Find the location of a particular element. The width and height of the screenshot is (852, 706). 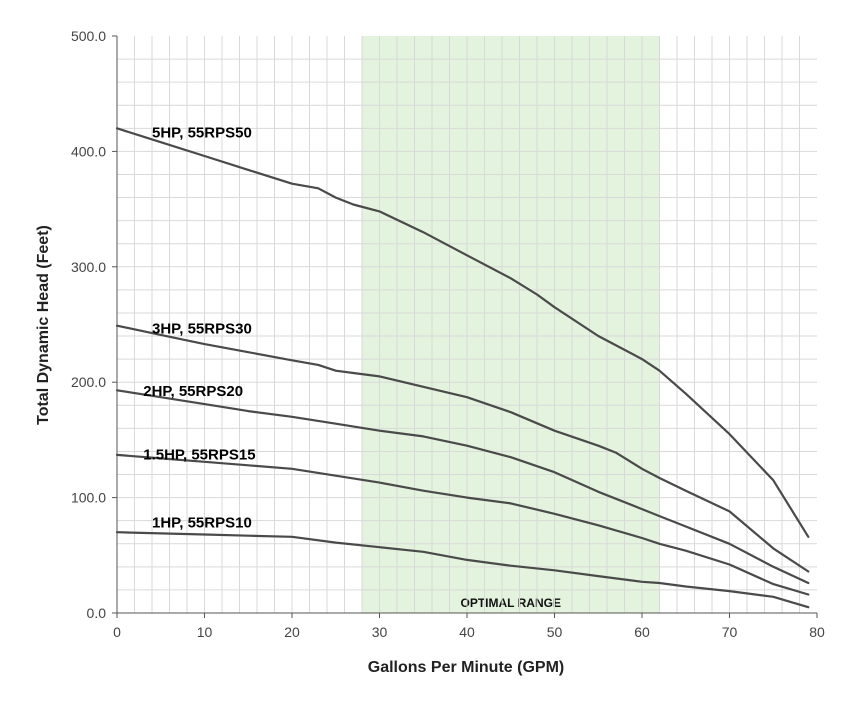

series-label-2: 3HP, 55RPS30 is located at coordinates (202, 329).